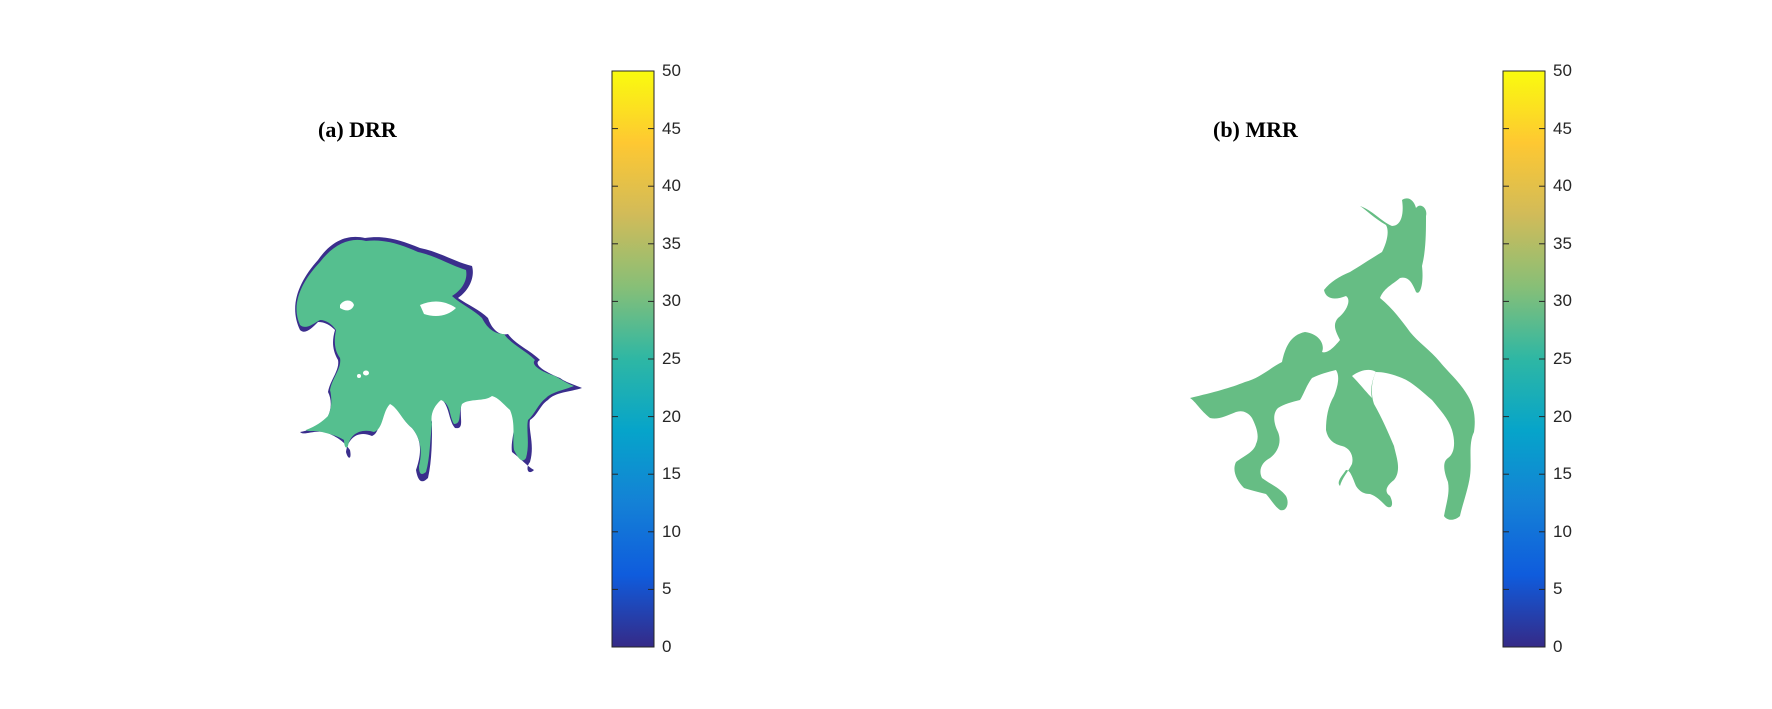 The image size is (1772, 709). What do you see at coordinates (357, 129) in the screenshot?
I see `panel-a-title: (a) DRR` at bounding box center [357, 129].